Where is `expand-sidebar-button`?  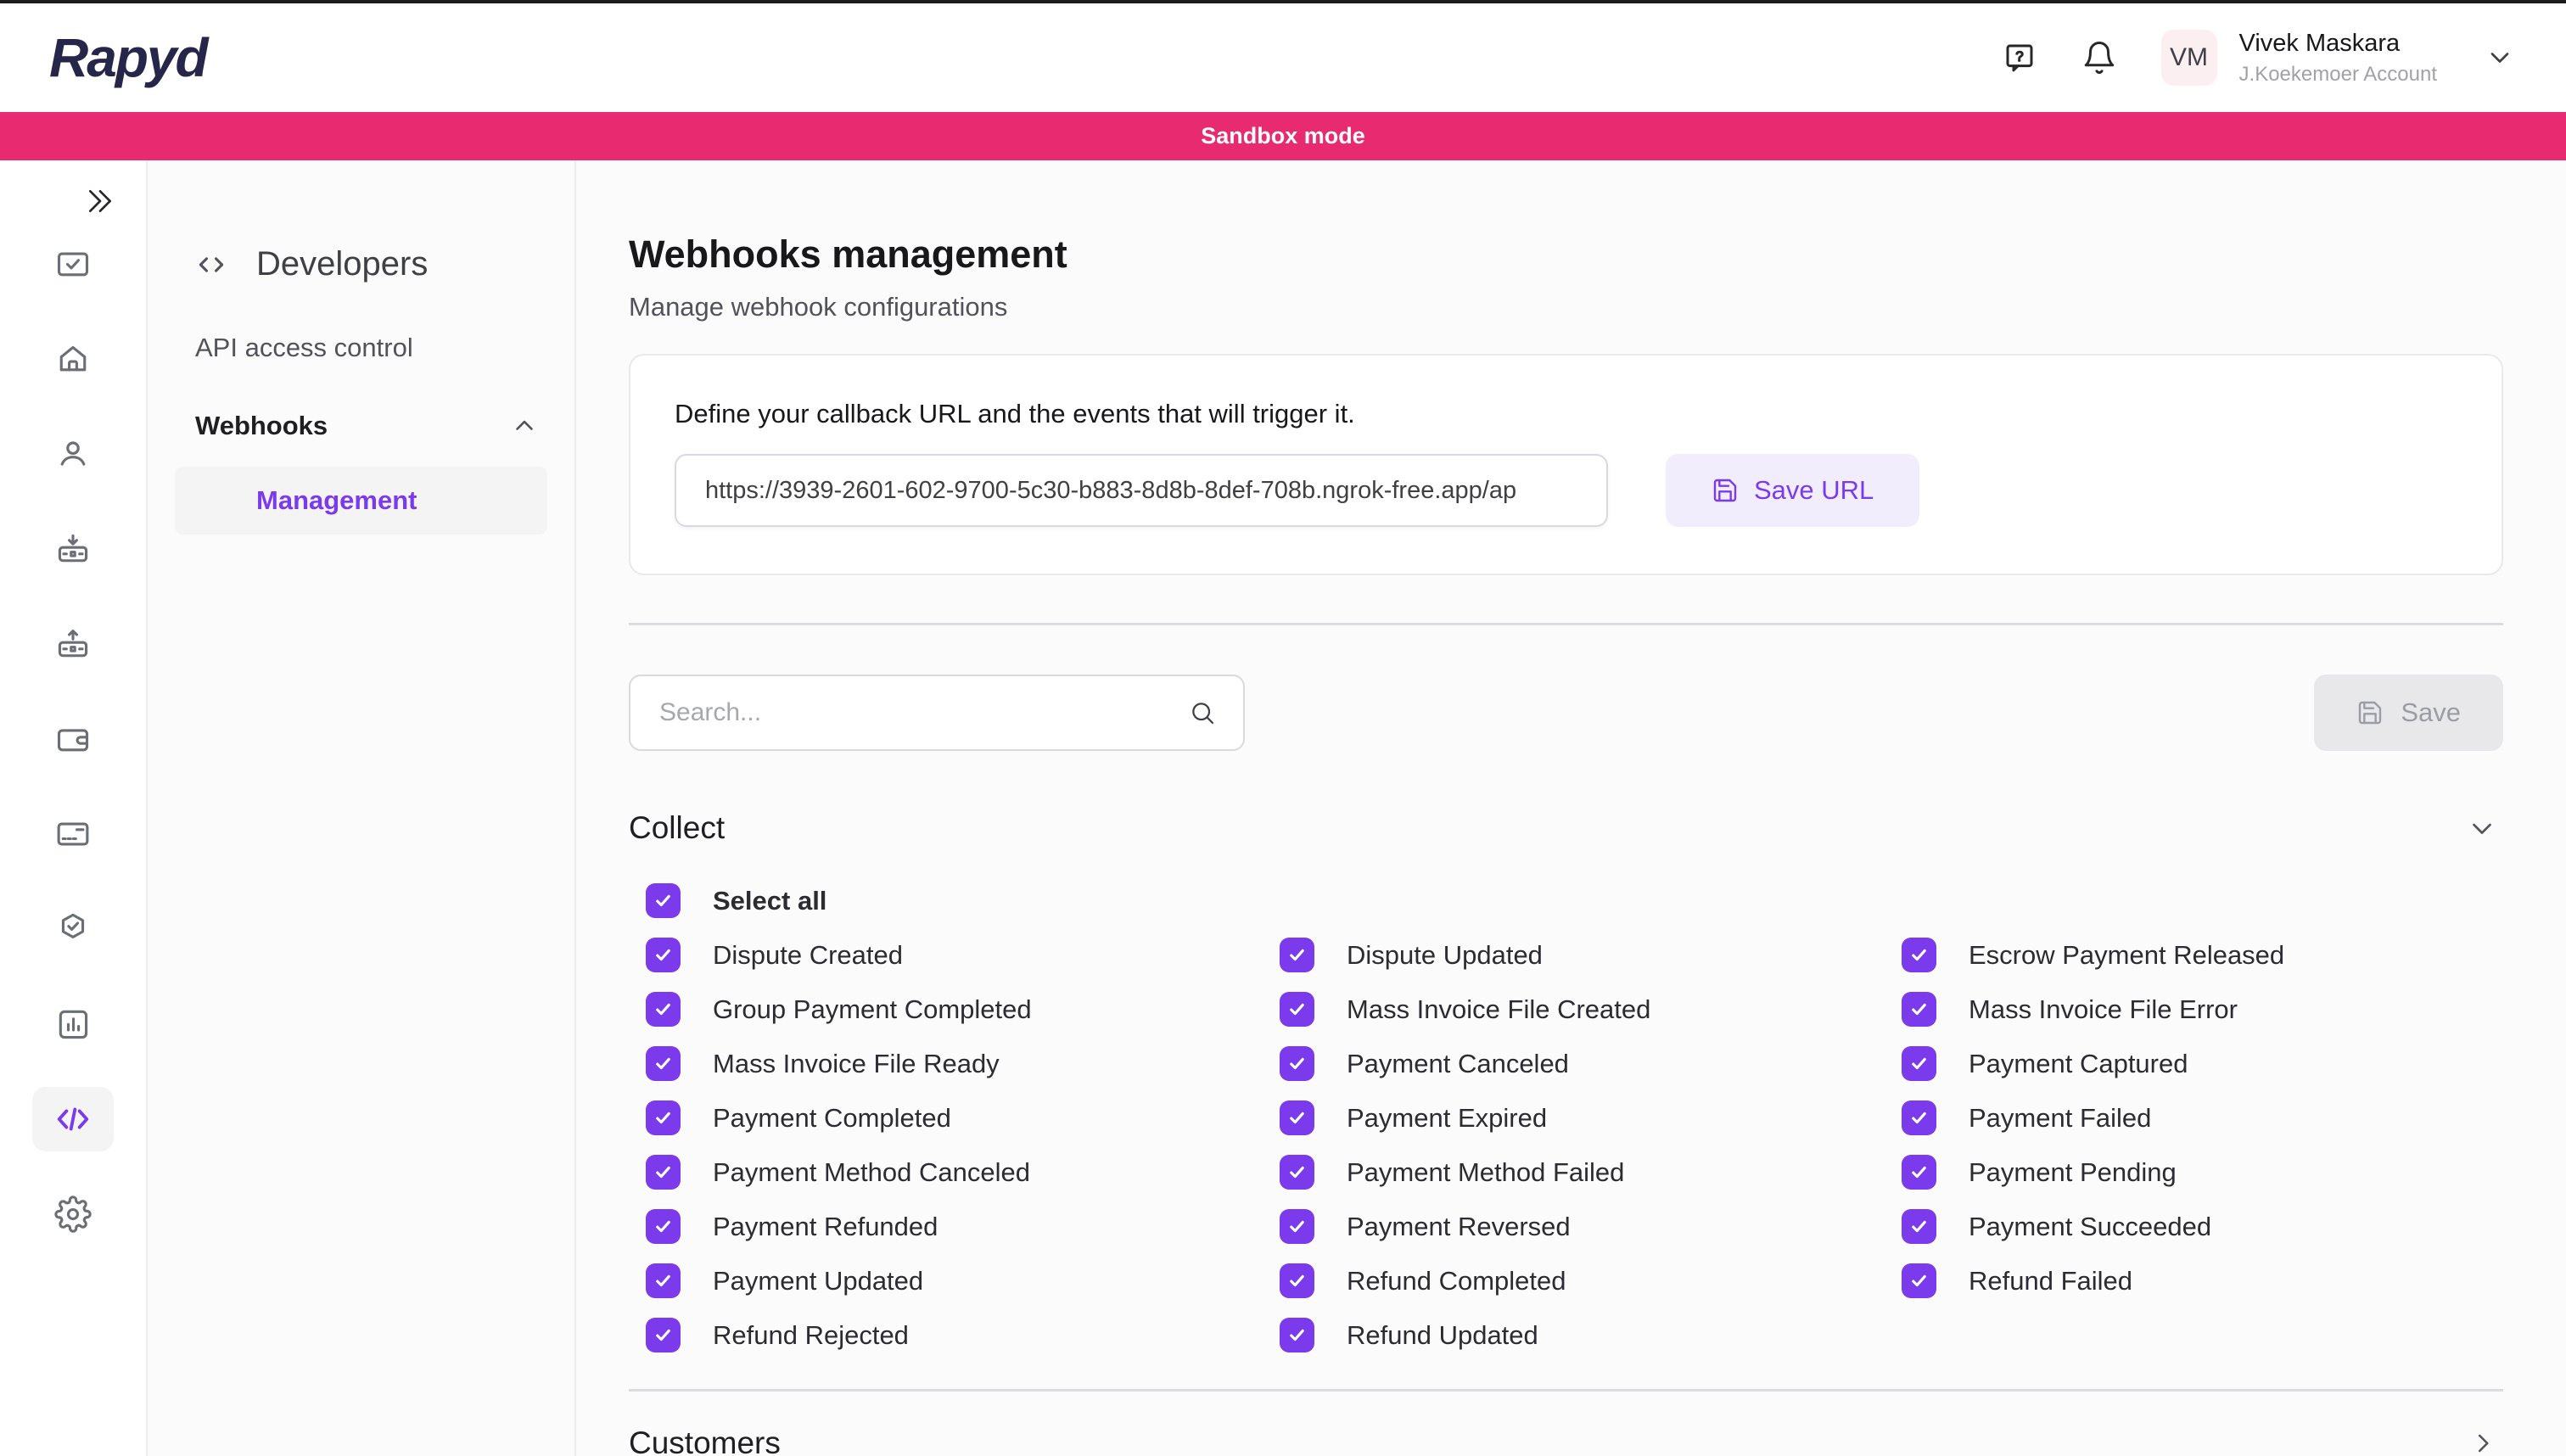 expand-sidebar-button is located at coordinates (100, 201).